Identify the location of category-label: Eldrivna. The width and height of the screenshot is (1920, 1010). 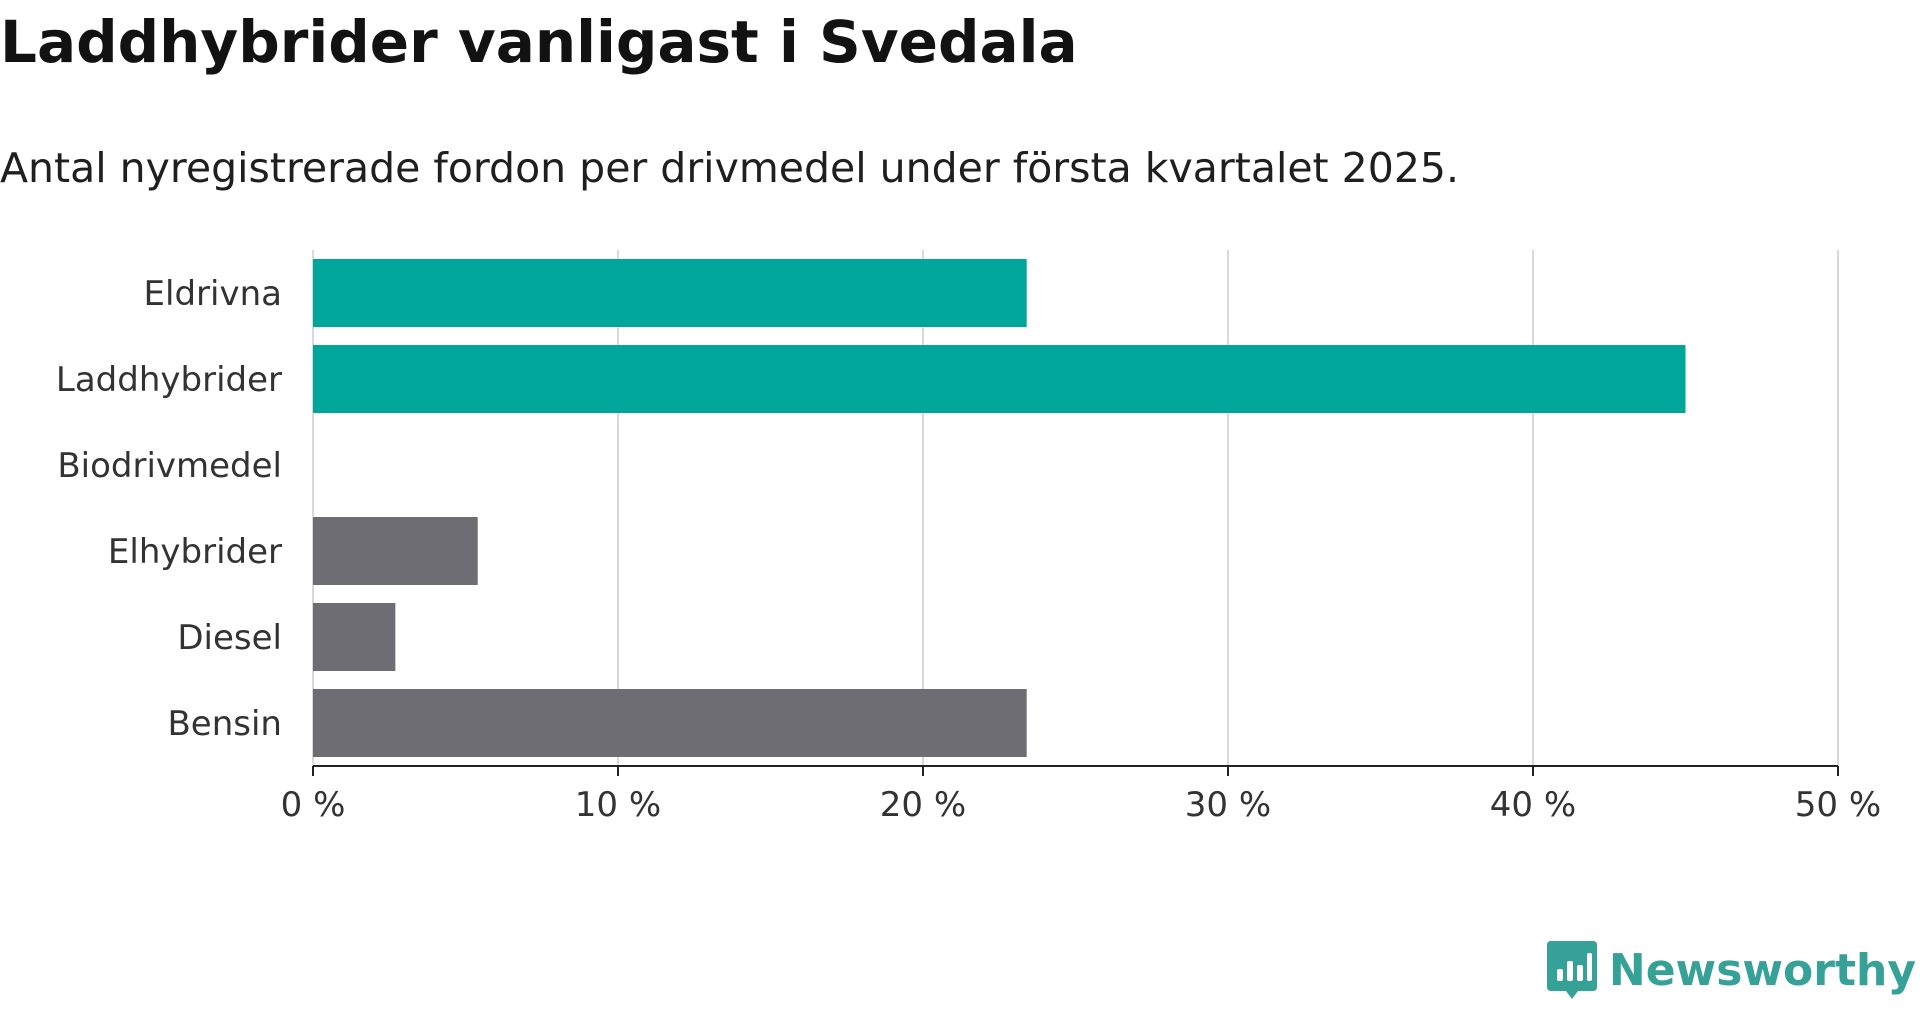
(213, 294).